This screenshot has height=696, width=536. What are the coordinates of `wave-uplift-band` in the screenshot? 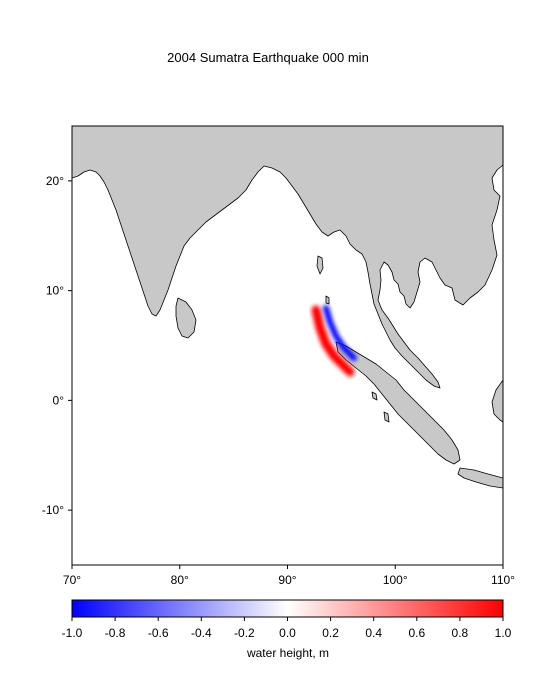 It's located at (333, 341).